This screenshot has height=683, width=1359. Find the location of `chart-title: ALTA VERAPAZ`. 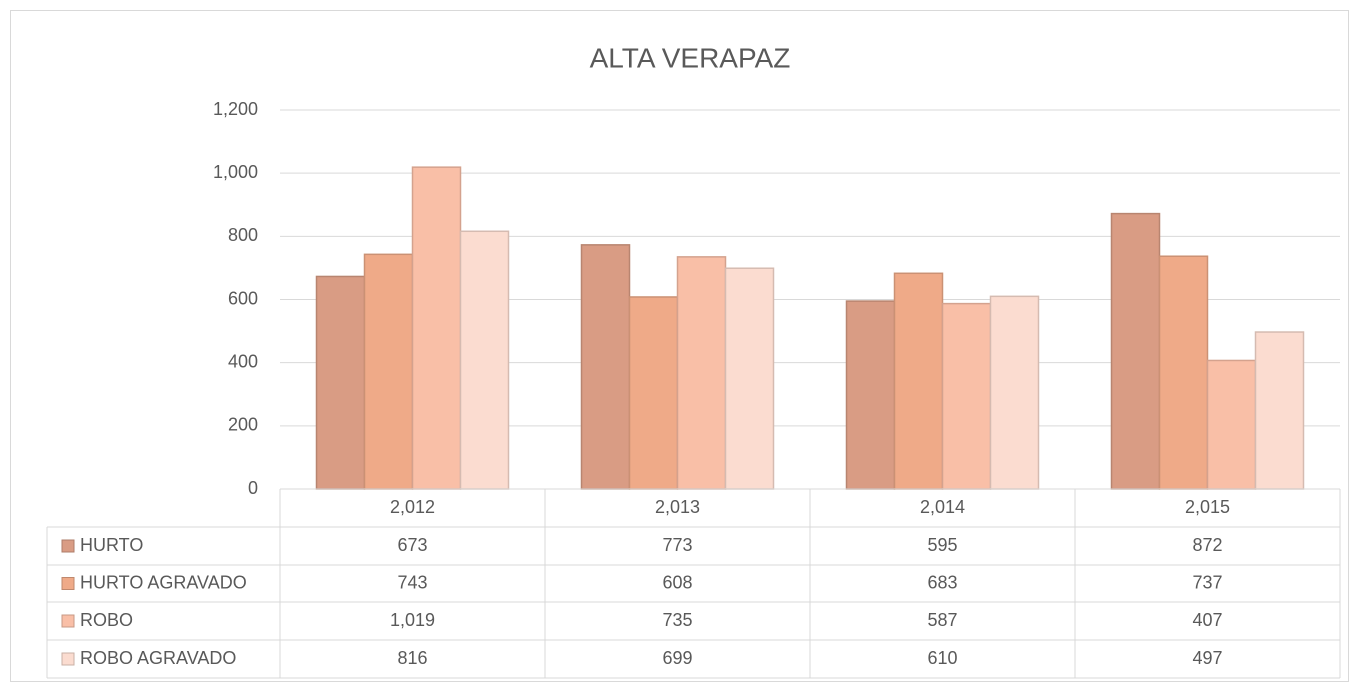

chart-title: ALTA VERAPAZ is located at coordinates (690, 57).